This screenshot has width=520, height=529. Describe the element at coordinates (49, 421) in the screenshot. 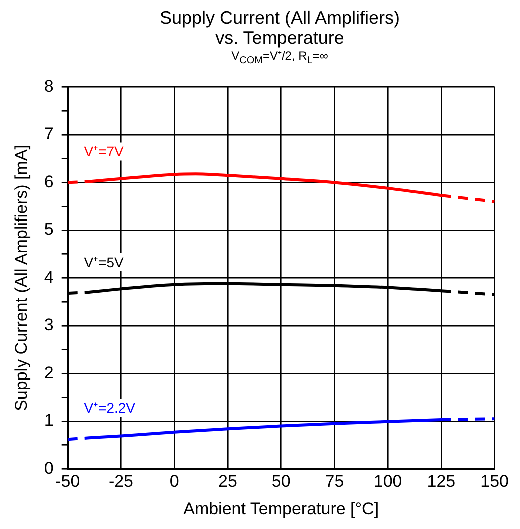

I see `y-tick-label: 1` at that location.